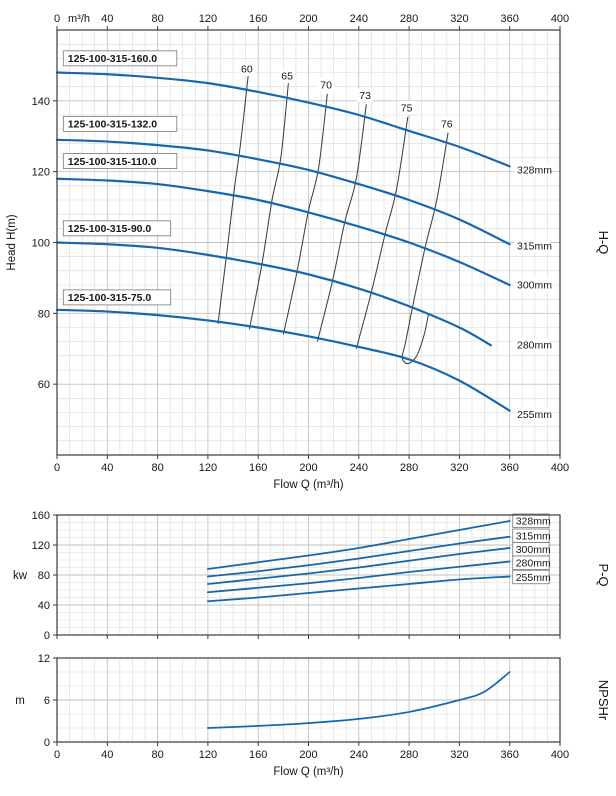  I want to click on x-axis-unit: m³/h, so click(79, 19).